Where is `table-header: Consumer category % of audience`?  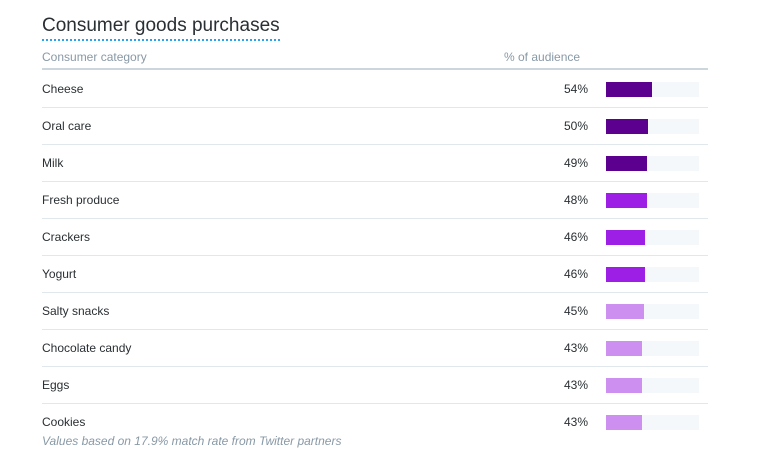 table-header: Consumer category % of audience is located at coordinates (375, 60).